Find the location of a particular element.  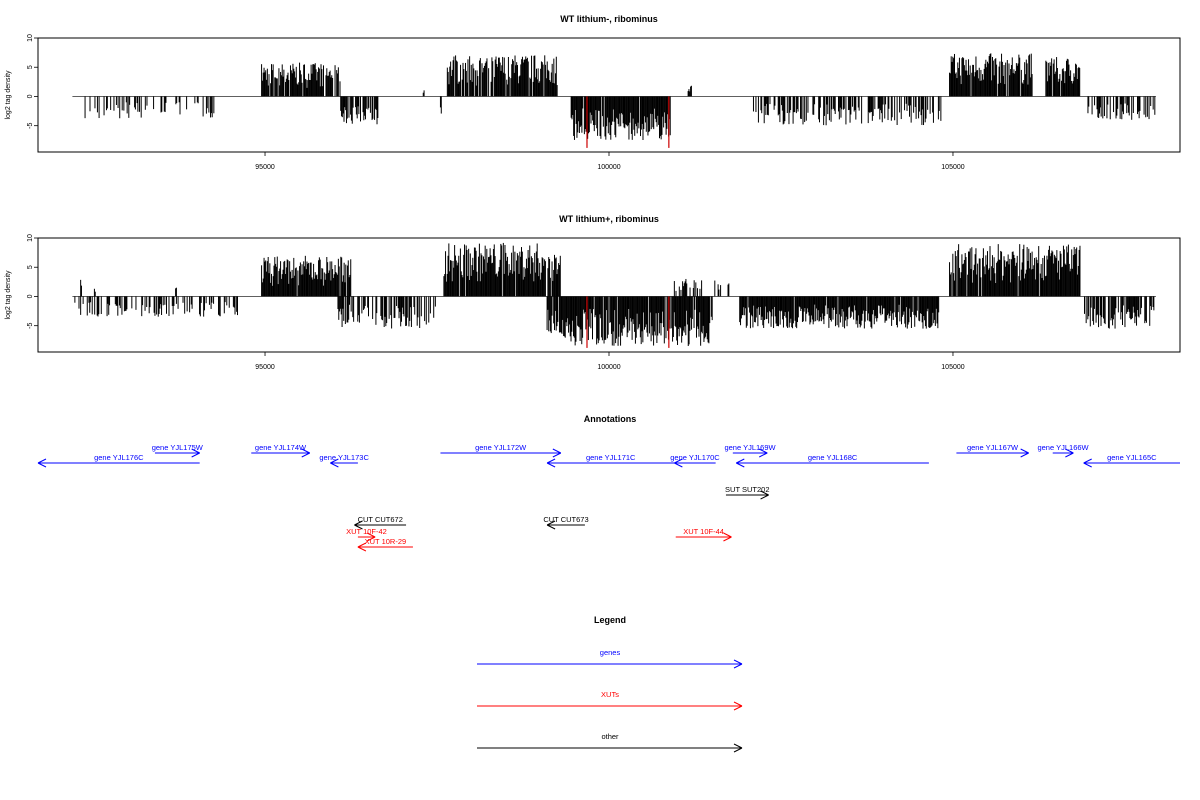

legend-item-xut: XUTs is located at coordinates (610, 700).